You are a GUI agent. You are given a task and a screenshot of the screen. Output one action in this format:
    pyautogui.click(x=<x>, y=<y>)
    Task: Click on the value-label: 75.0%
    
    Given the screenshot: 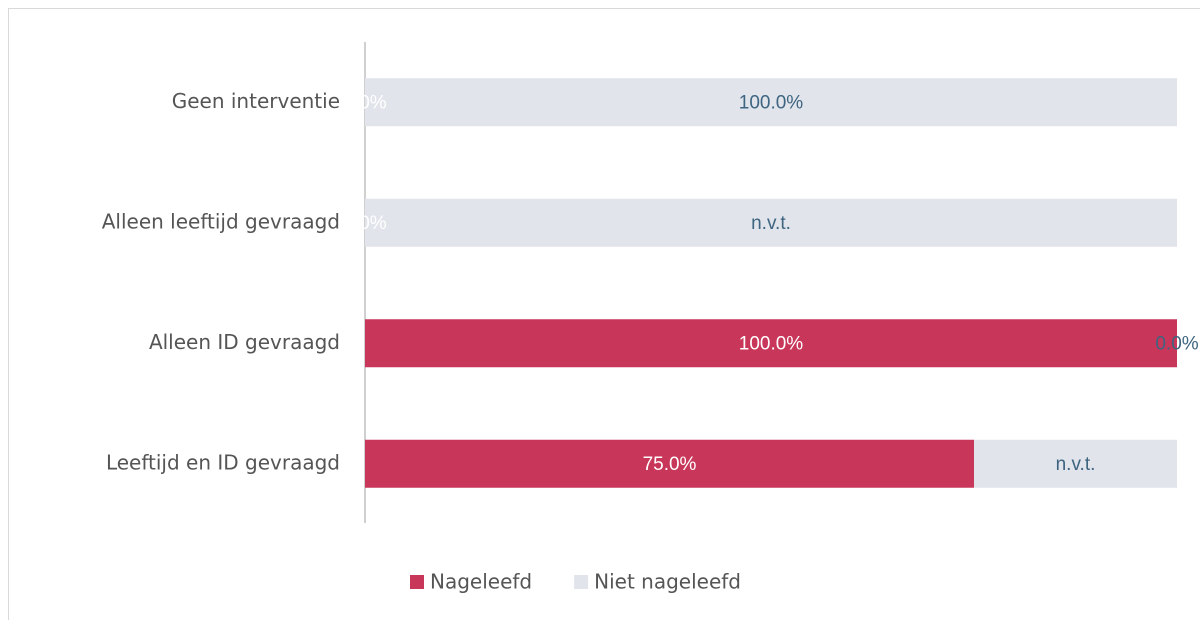 What is the action you would take?
    pyautogui.click(x=670, y=464)
    